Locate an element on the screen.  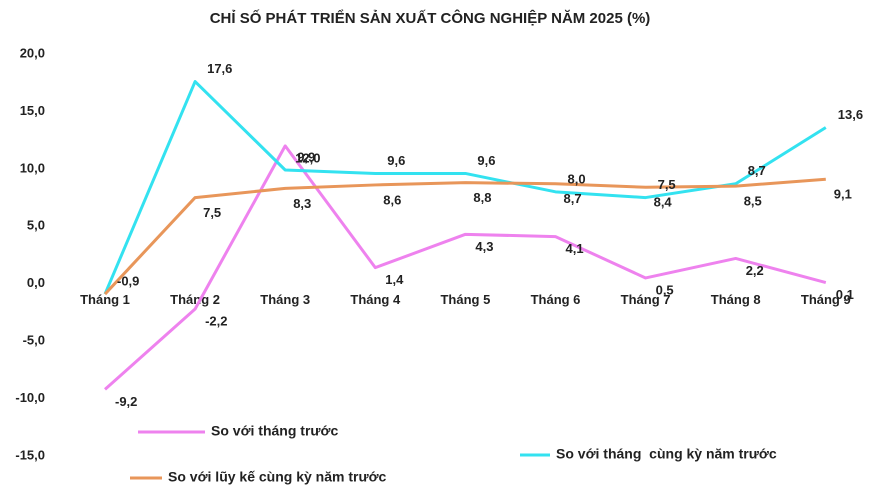
data-label: -9,2 is located at coordinates (126, 401).